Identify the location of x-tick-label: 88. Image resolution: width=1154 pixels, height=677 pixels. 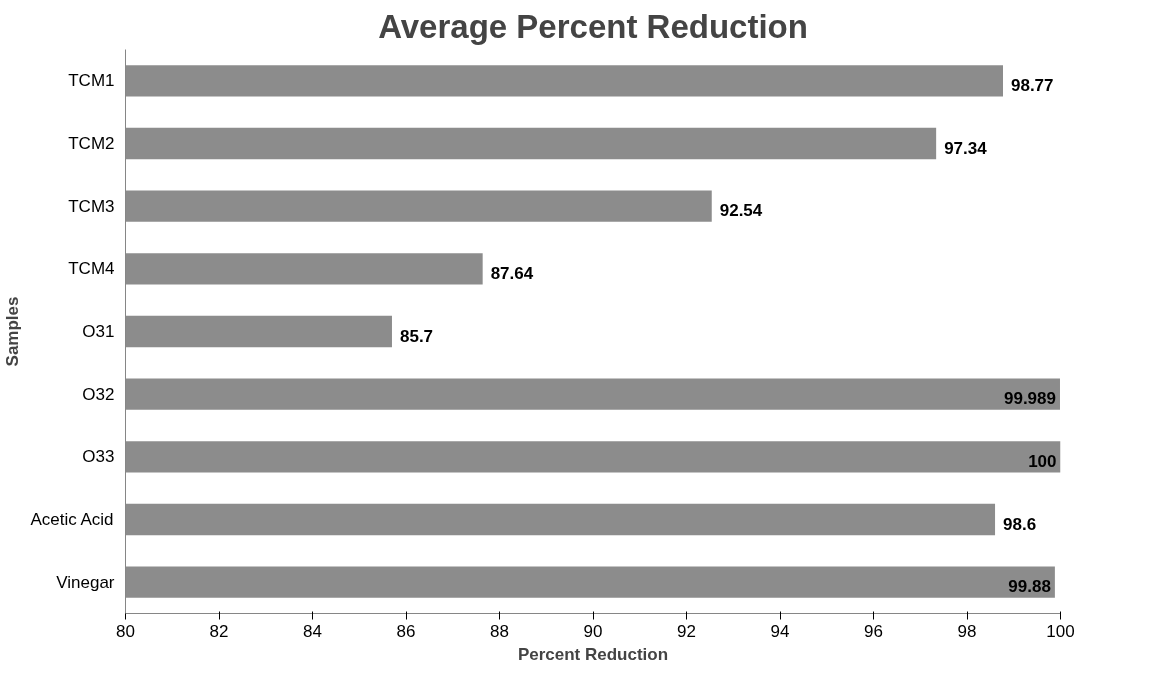
(499, 631).